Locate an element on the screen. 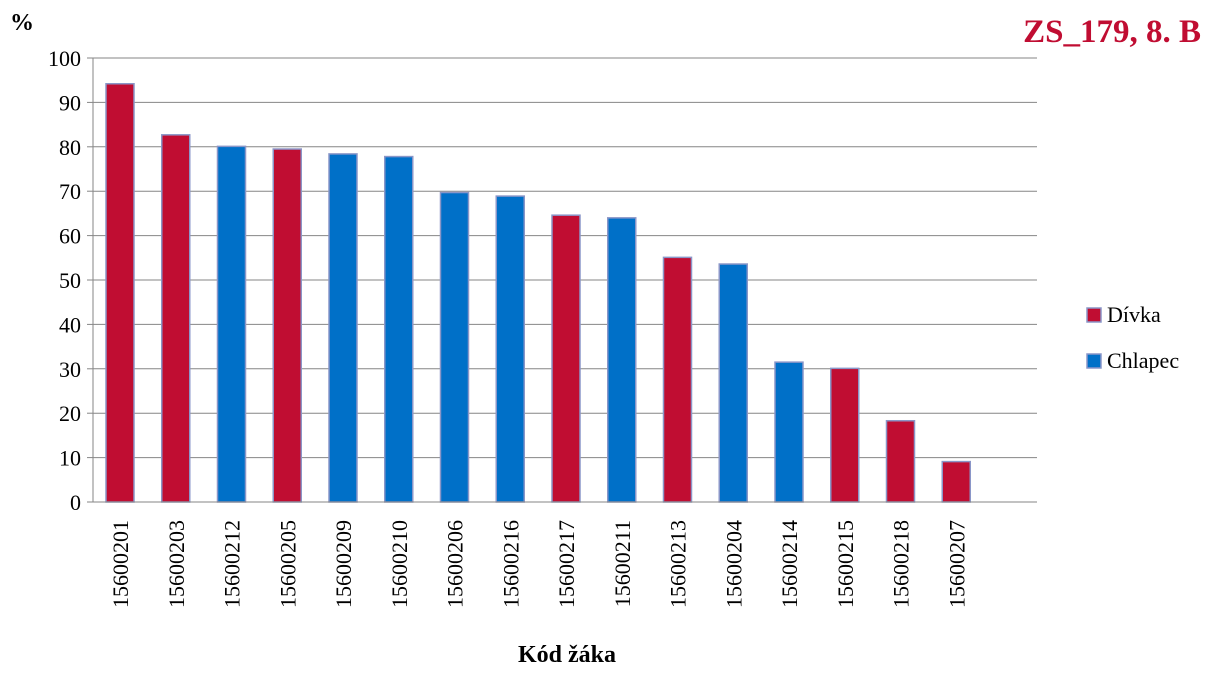 Image resolution: width=1207 pixels, height=675 pixels. y-tick-label: 30 is located at coordinates (70, 369).